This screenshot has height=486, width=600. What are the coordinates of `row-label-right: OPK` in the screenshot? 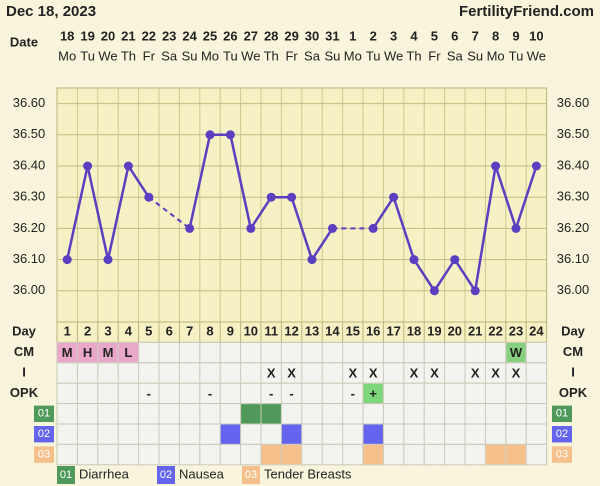 It's located at (573, 392).